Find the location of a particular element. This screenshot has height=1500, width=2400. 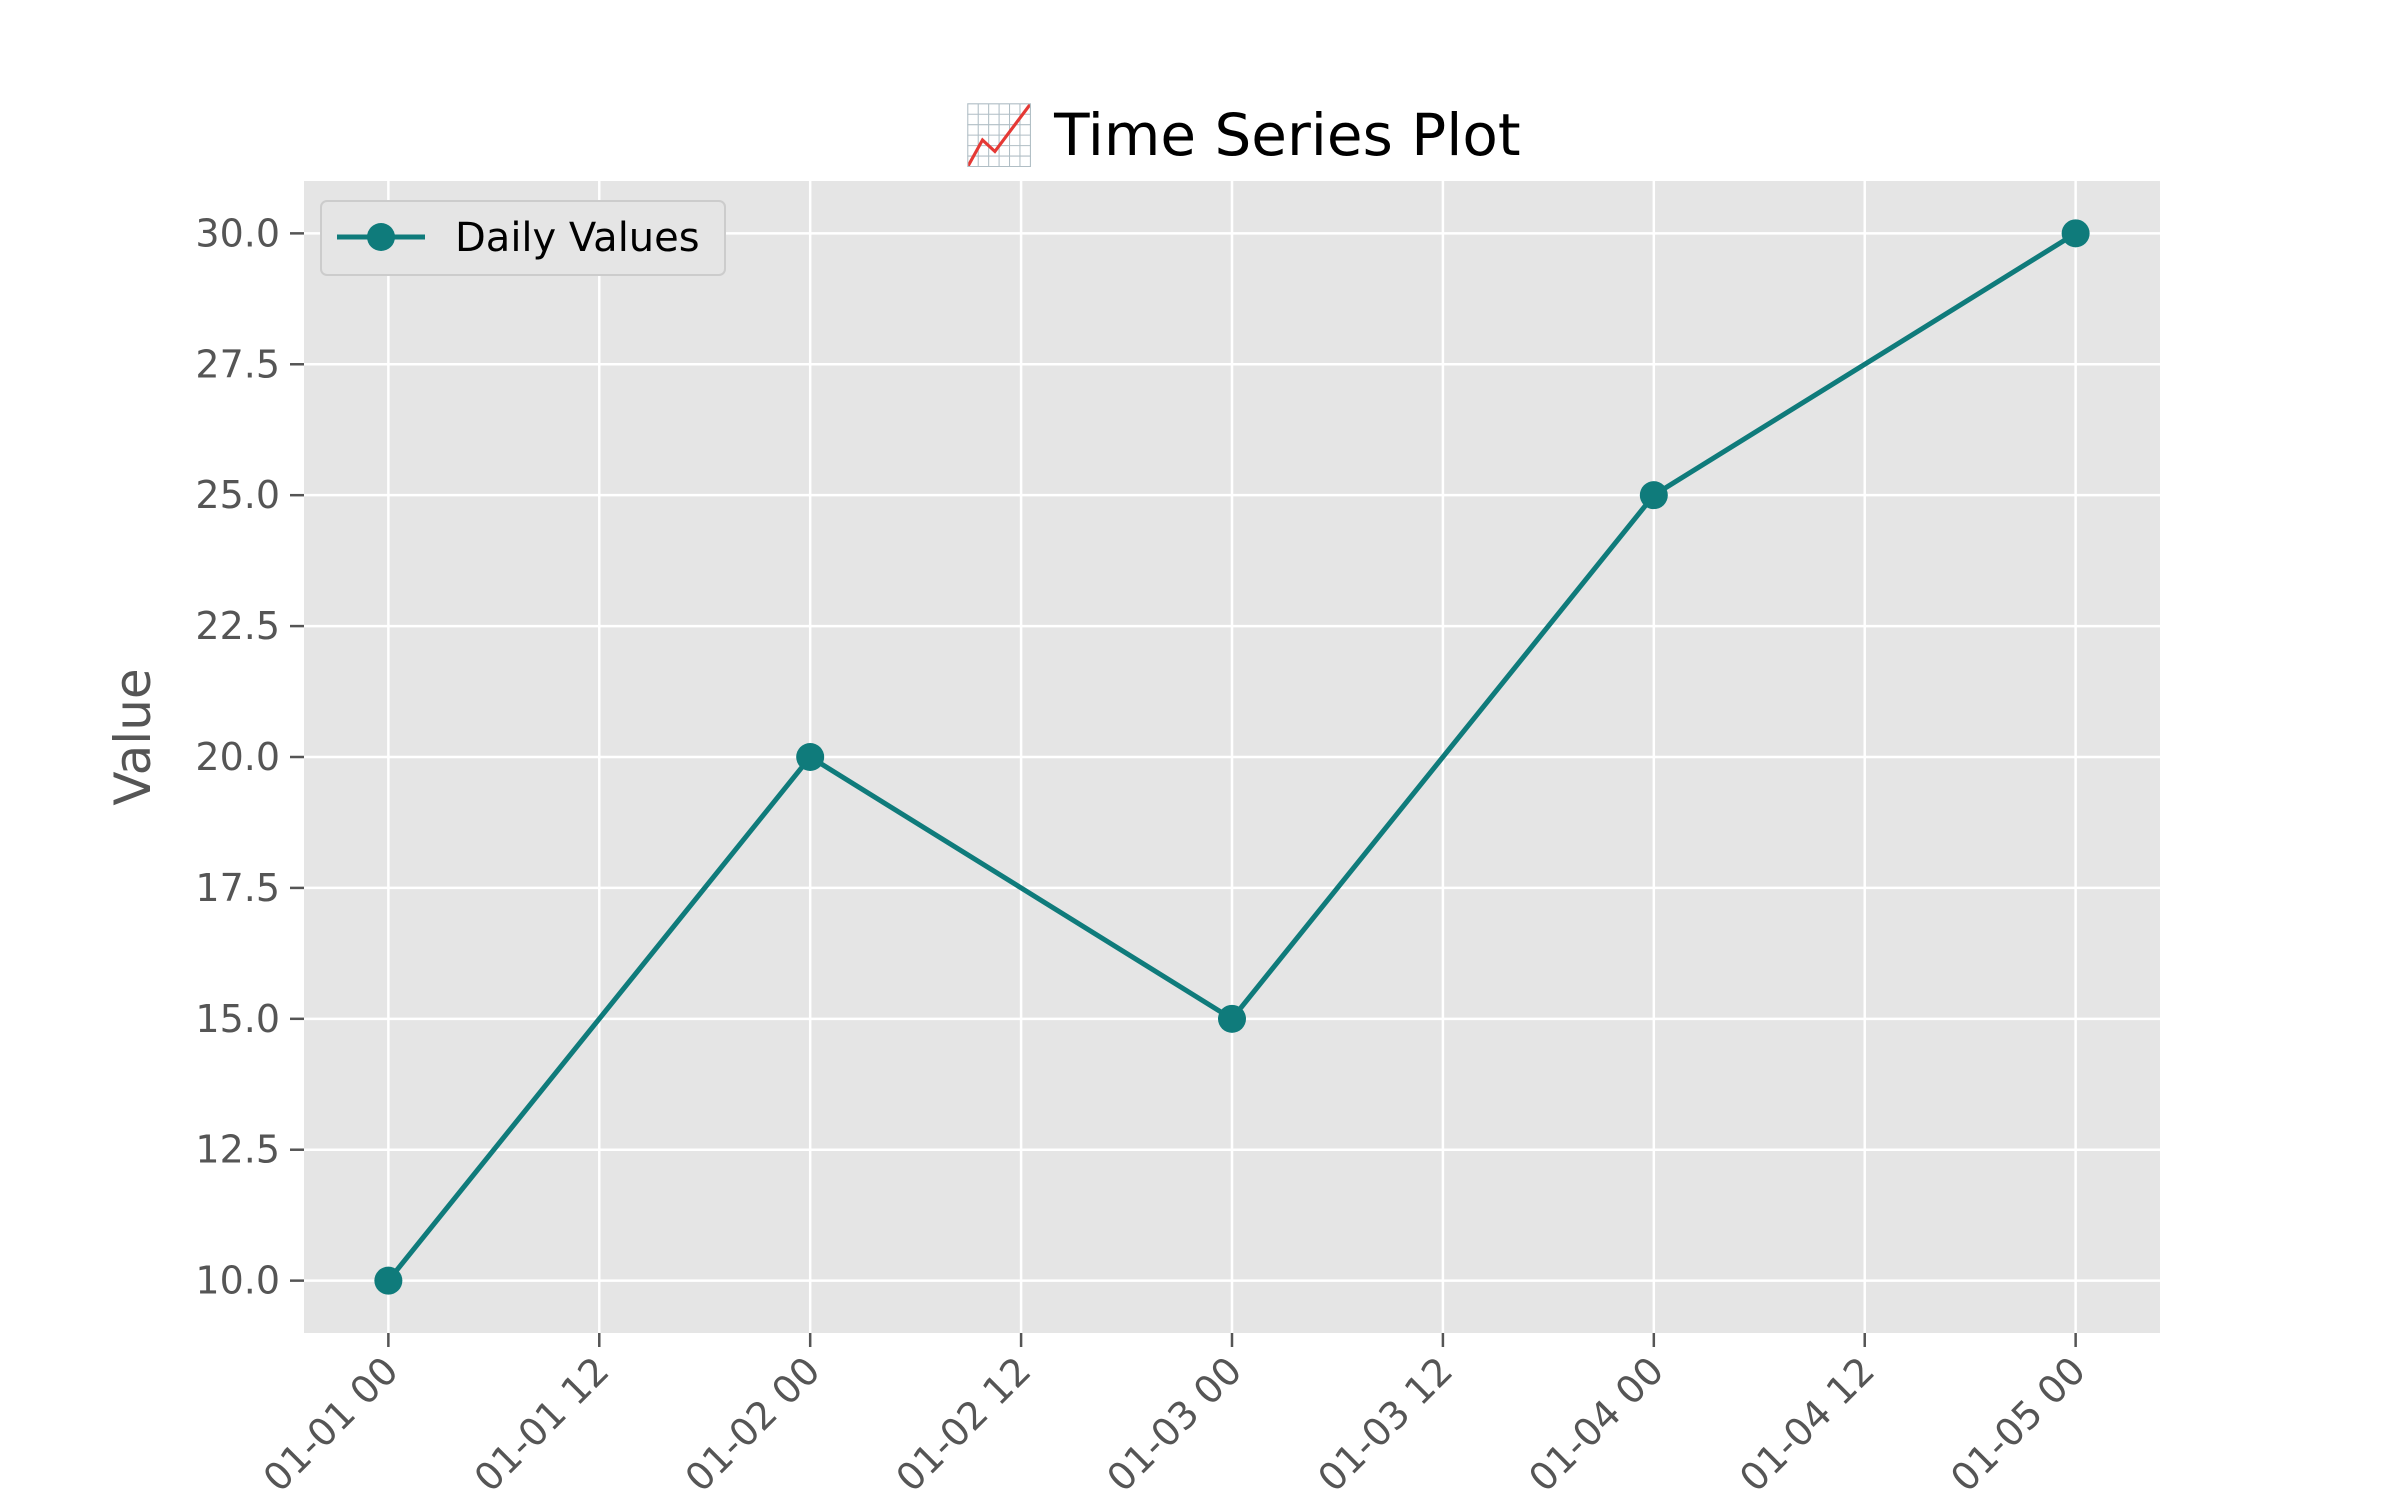

x-tick-label: 01-03 12 is located at coordinates (1385, 1424).